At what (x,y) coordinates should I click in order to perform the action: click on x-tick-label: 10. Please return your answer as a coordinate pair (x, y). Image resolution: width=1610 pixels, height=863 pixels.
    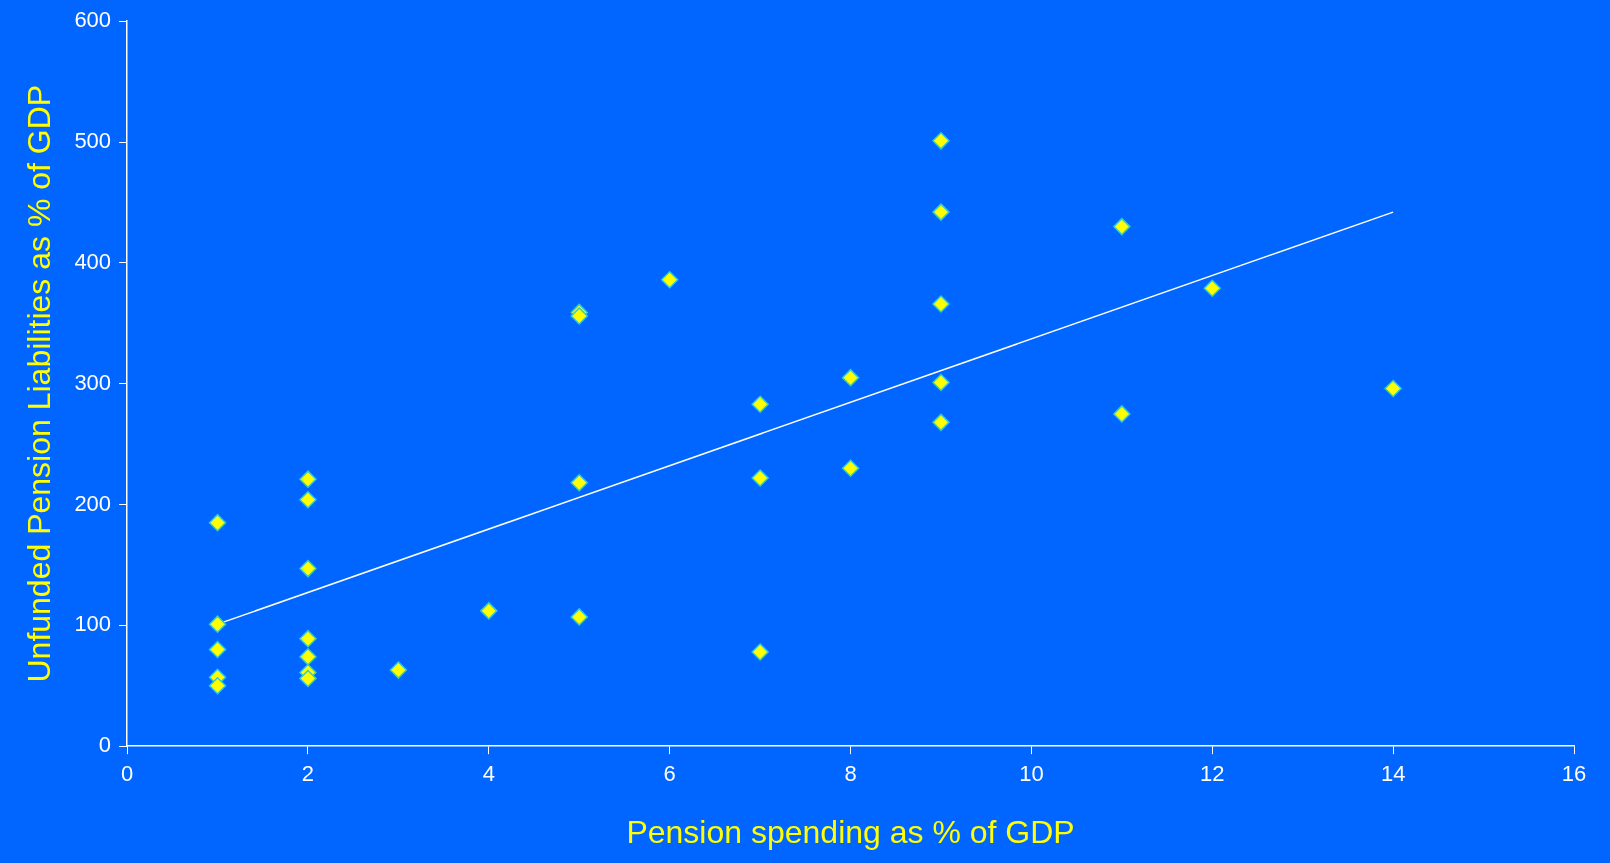
    Looking at the image, I should click on (1031, 774).